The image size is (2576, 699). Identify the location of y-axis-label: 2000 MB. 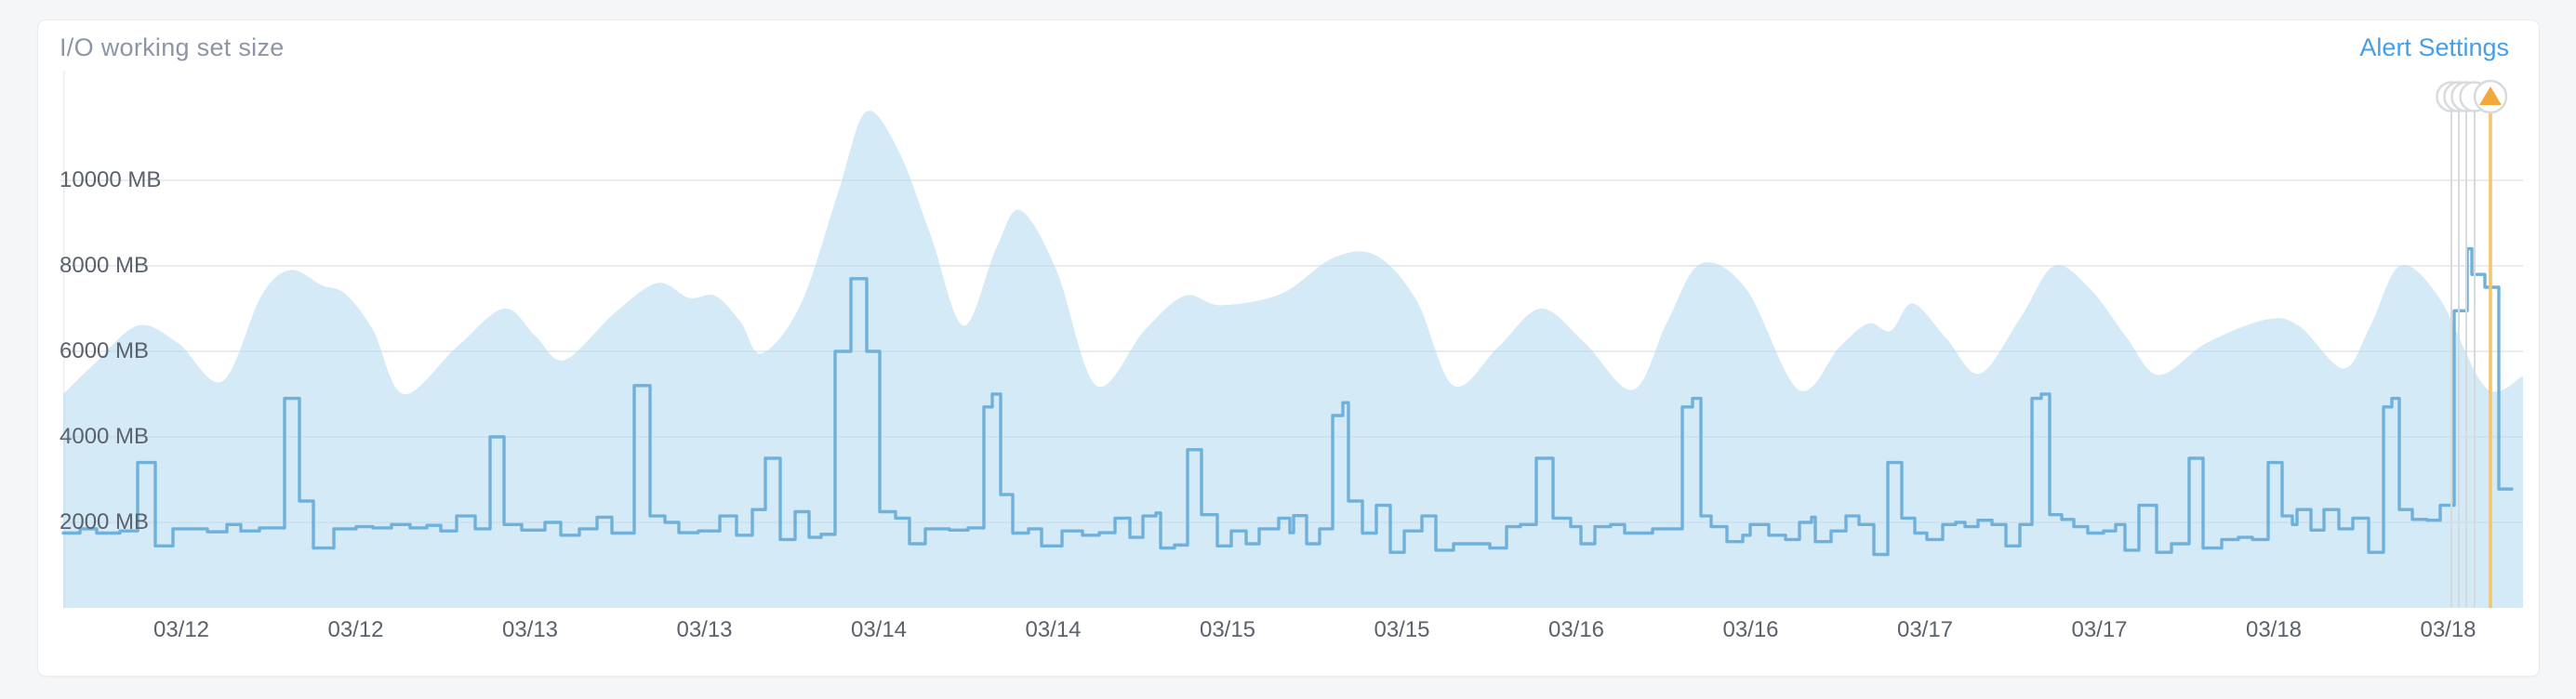
(105, 521).